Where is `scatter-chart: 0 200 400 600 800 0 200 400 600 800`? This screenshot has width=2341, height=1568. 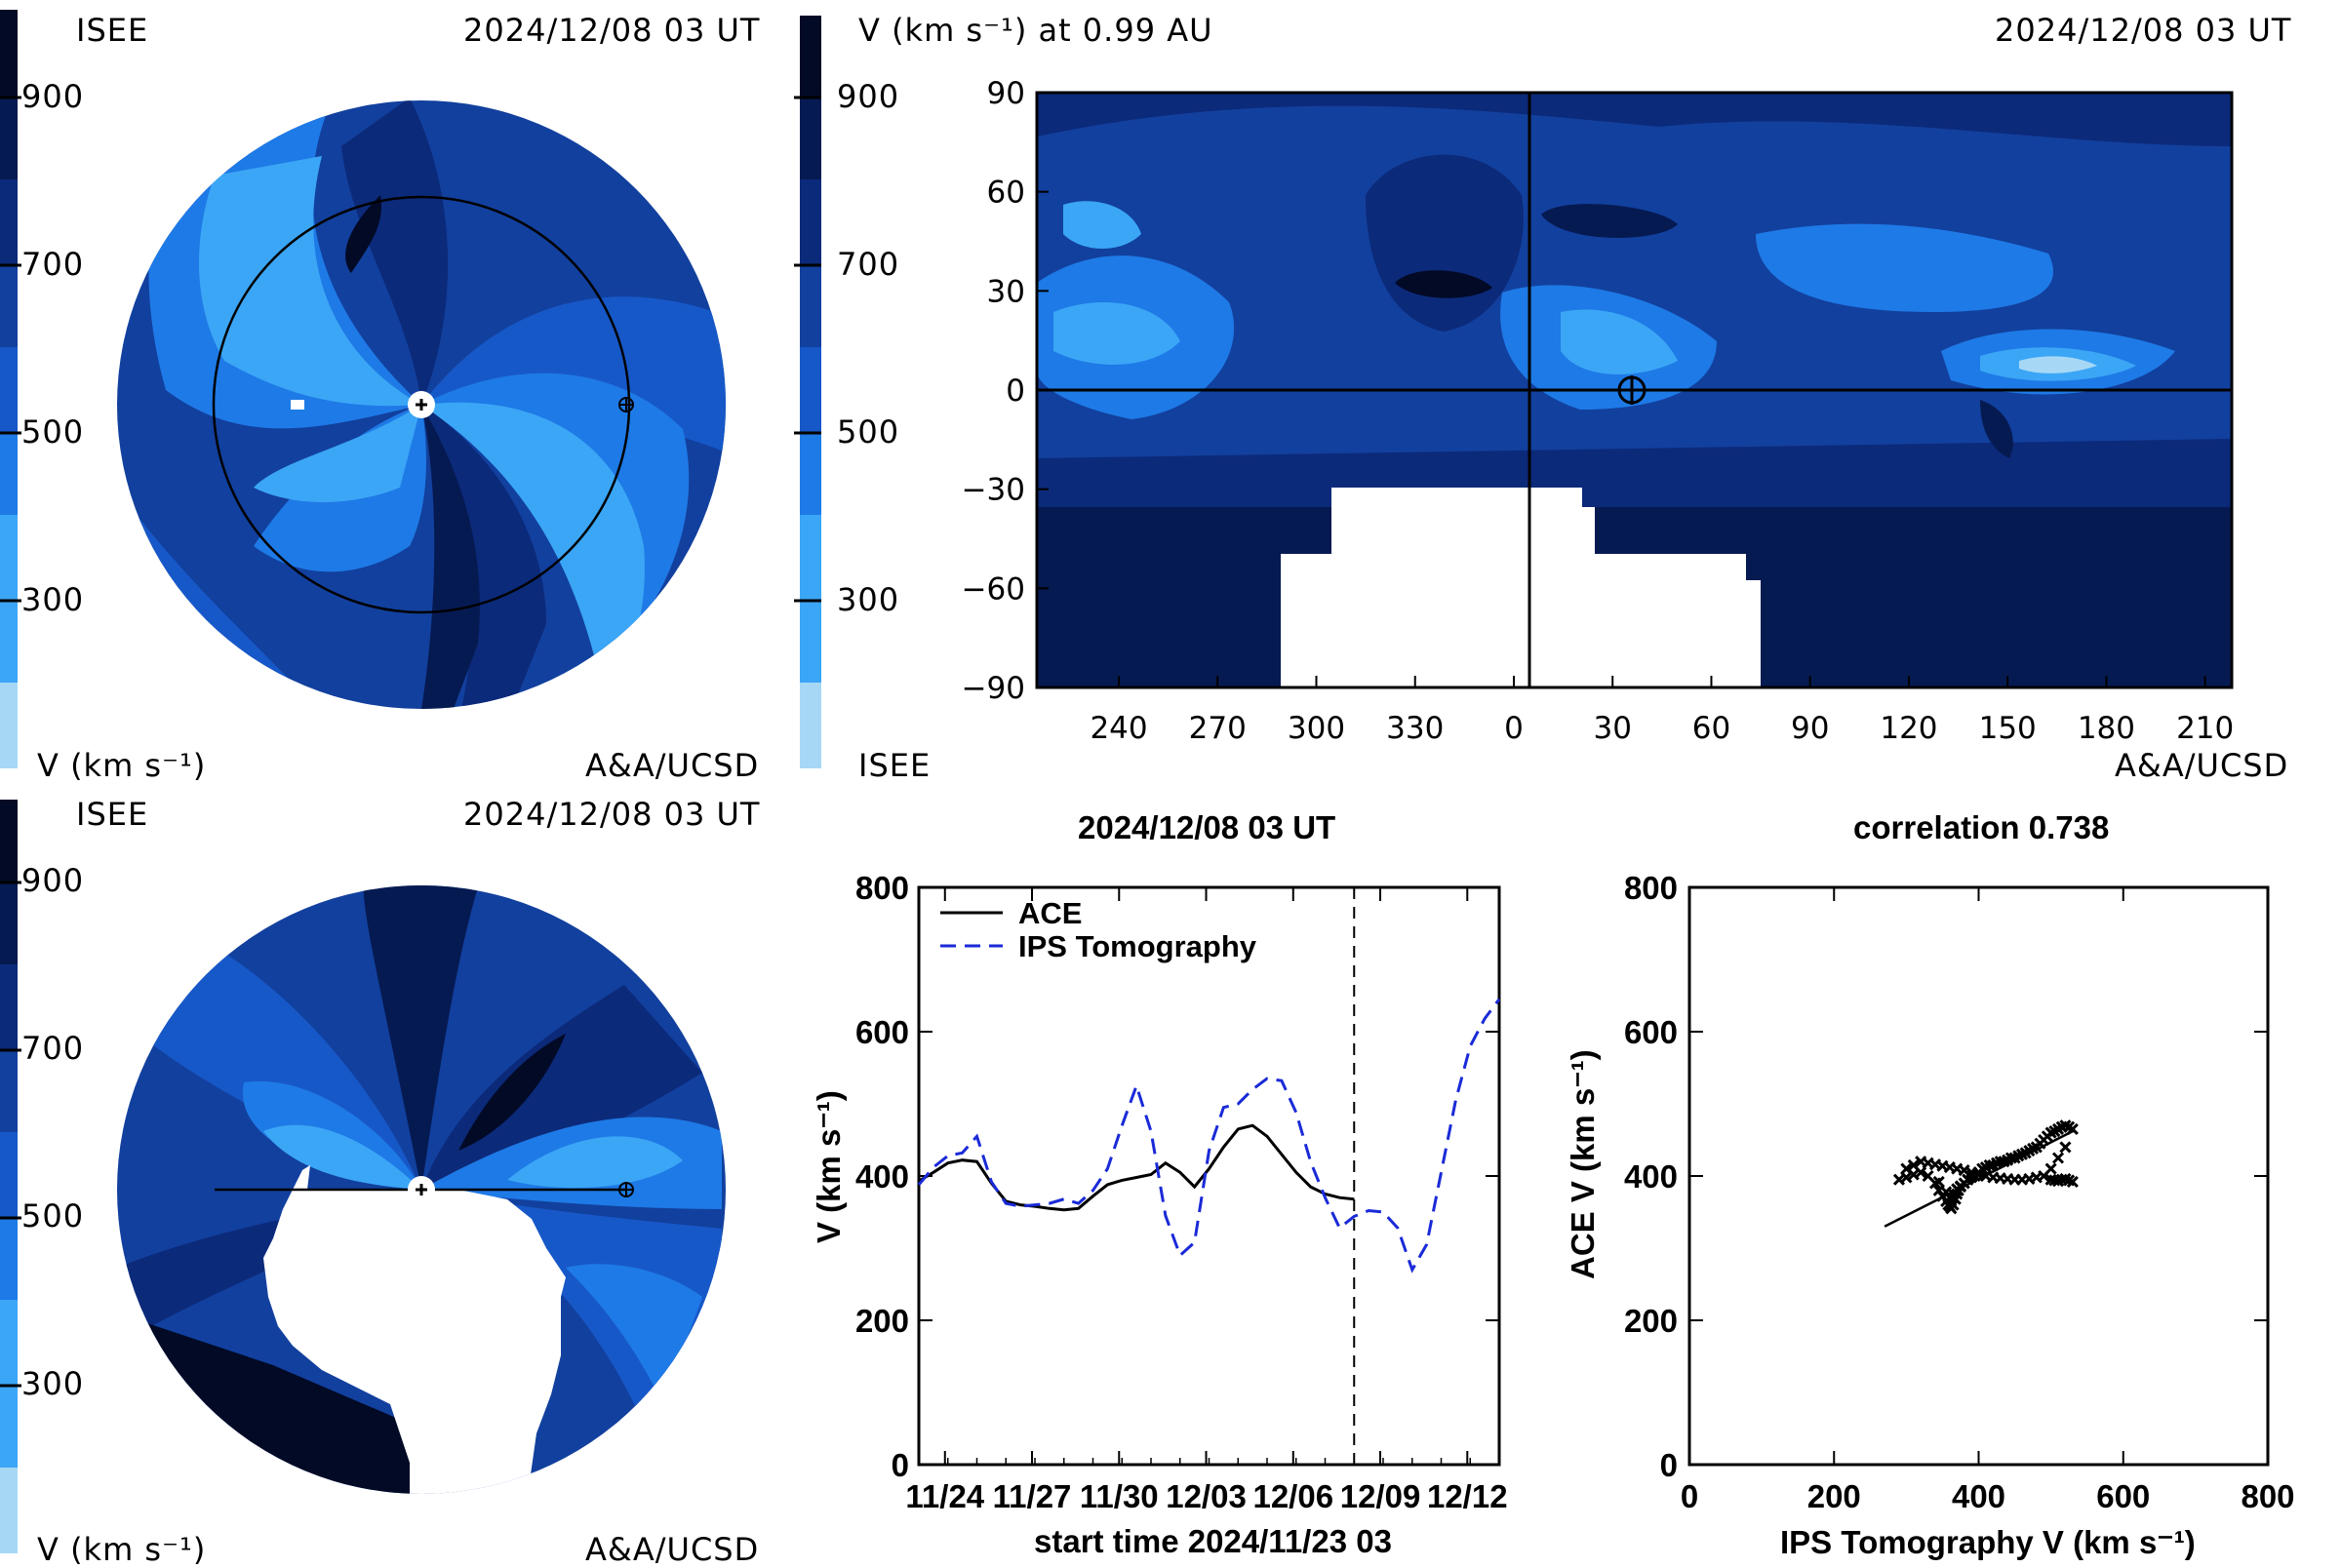
scatter-chart: 0 200 400 600 800 0 200 400 600 800 is located at coordinates (1959, 1192).